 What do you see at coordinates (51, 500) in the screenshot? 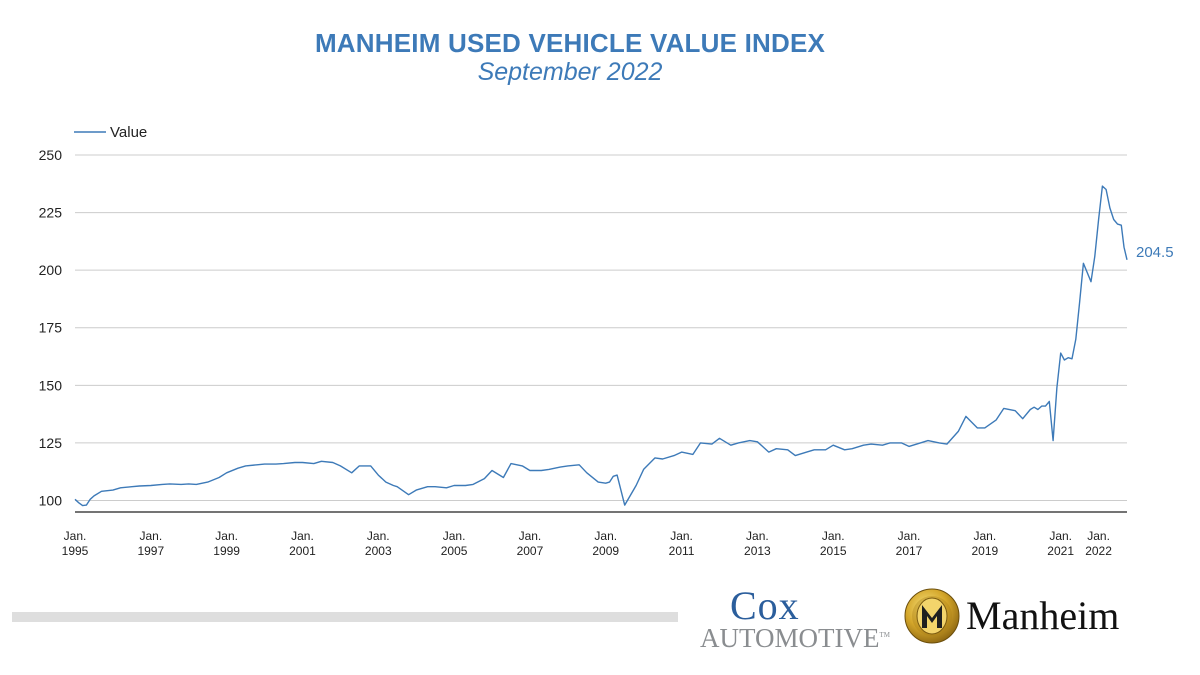
I see `y-tick-label: 100` at bounding box center [51, 500].